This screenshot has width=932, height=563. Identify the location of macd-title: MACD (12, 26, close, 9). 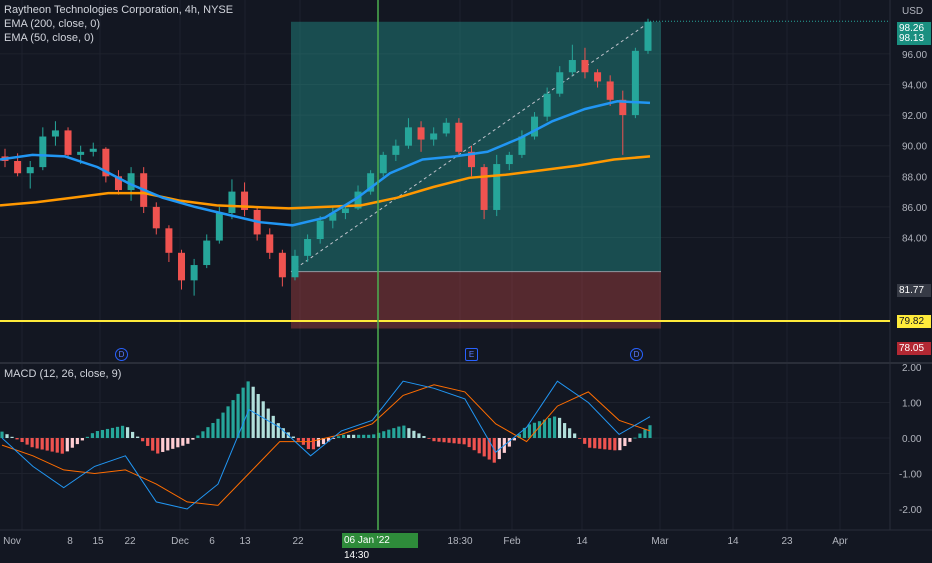
(63, 374).